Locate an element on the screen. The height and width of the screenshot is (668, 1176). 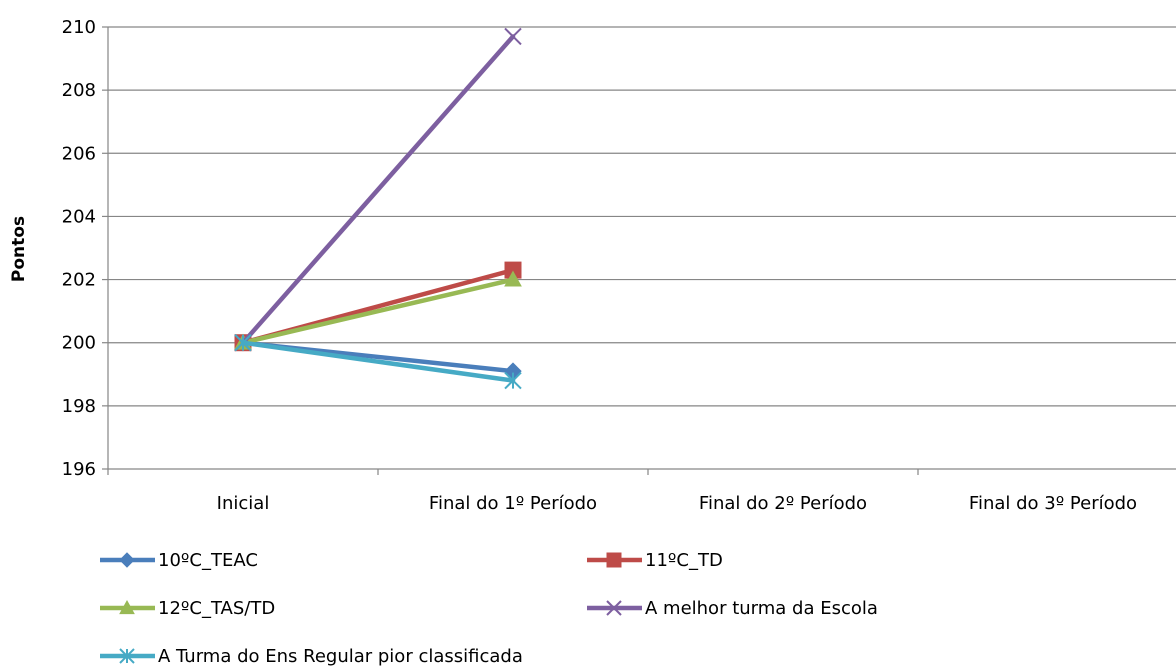
y-tick-label: 196 is located at coordinates (79, 469).